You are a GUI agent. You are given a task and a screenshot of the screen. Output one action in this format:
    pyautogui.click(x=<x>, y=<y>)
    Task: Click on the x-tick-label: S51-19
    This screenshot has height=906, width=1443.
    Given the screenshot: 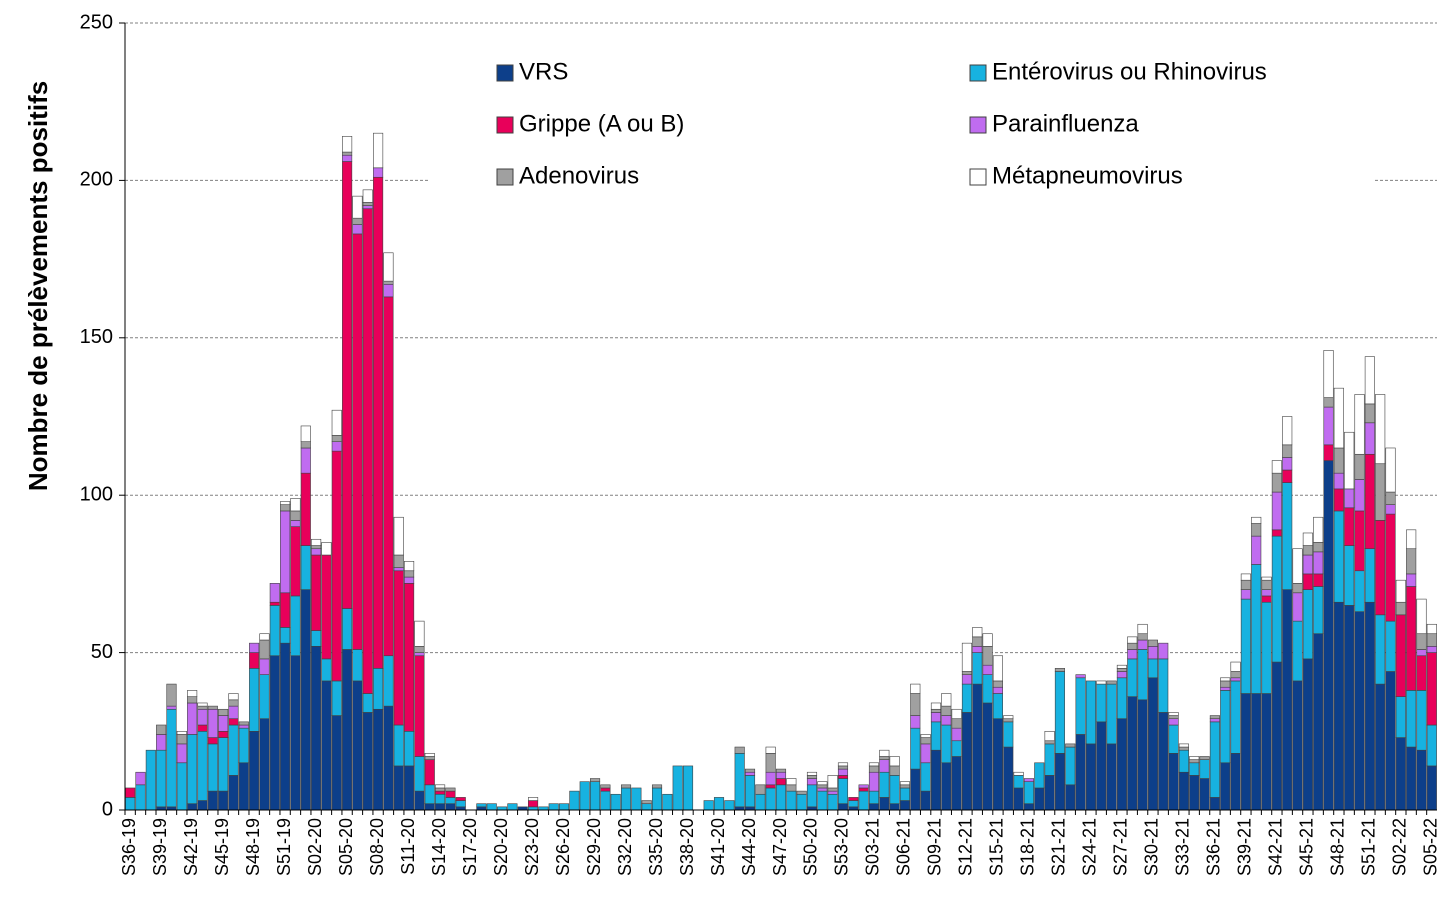 What is the action you would take?
    pyautogui.click(x=284, y=847)
    